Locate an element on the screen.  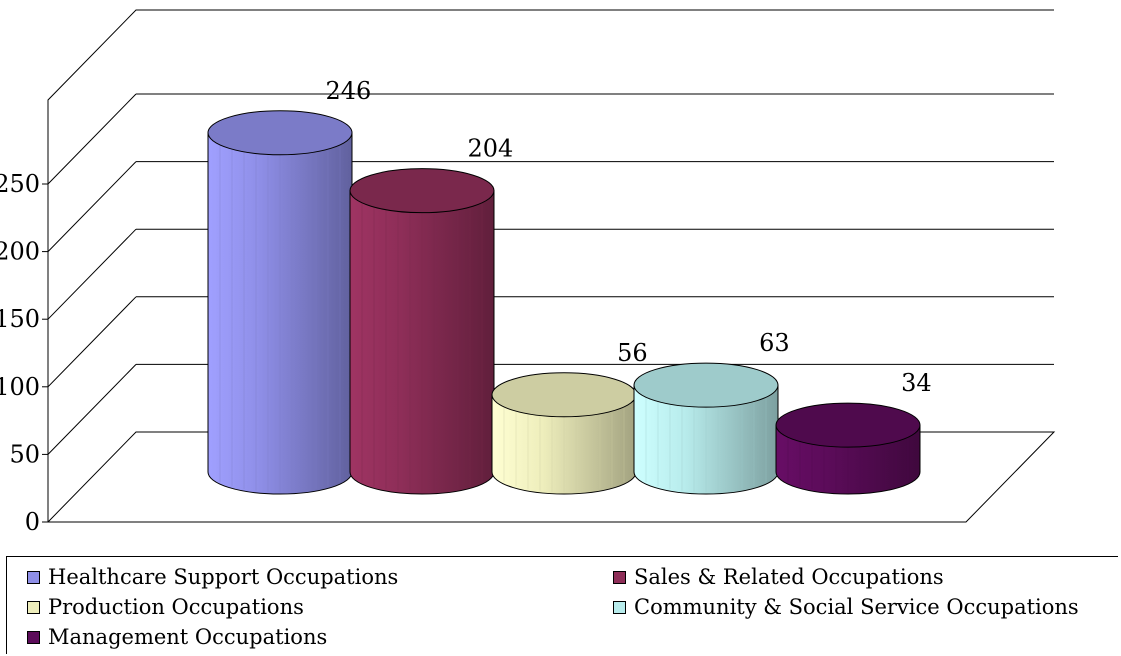
legend-item-production: Production Occupations is located at coordinates (165, 607).